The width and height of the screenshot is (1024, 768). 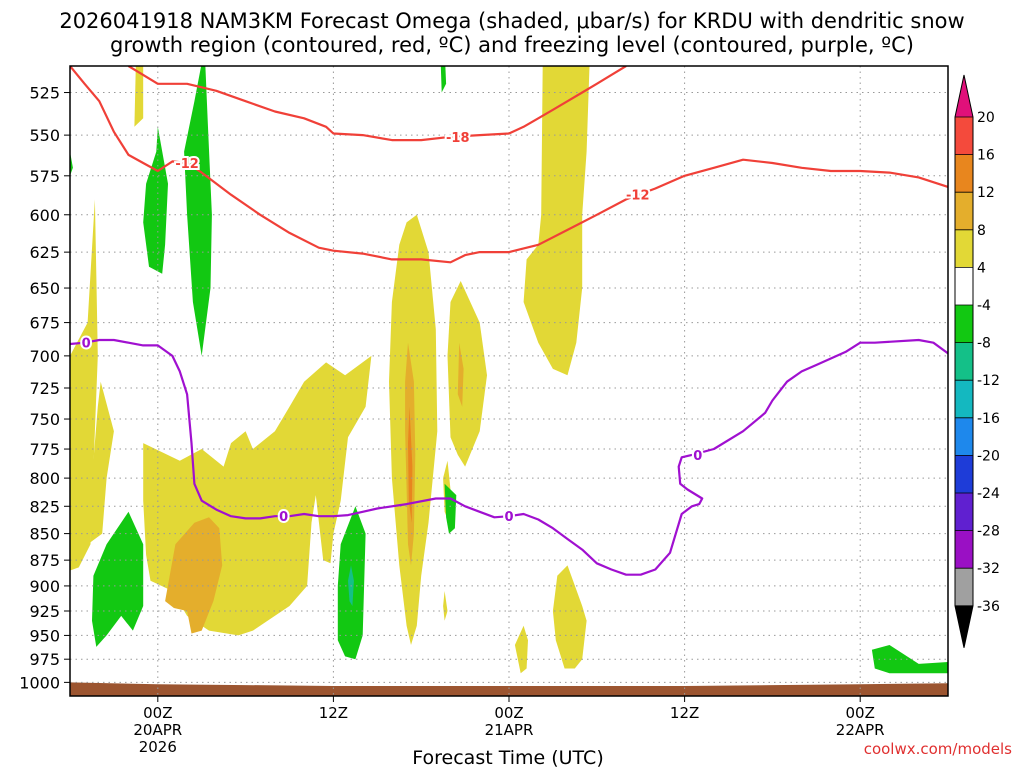 I want to click on colorbar-label: -16, so click(x=988, y=419).